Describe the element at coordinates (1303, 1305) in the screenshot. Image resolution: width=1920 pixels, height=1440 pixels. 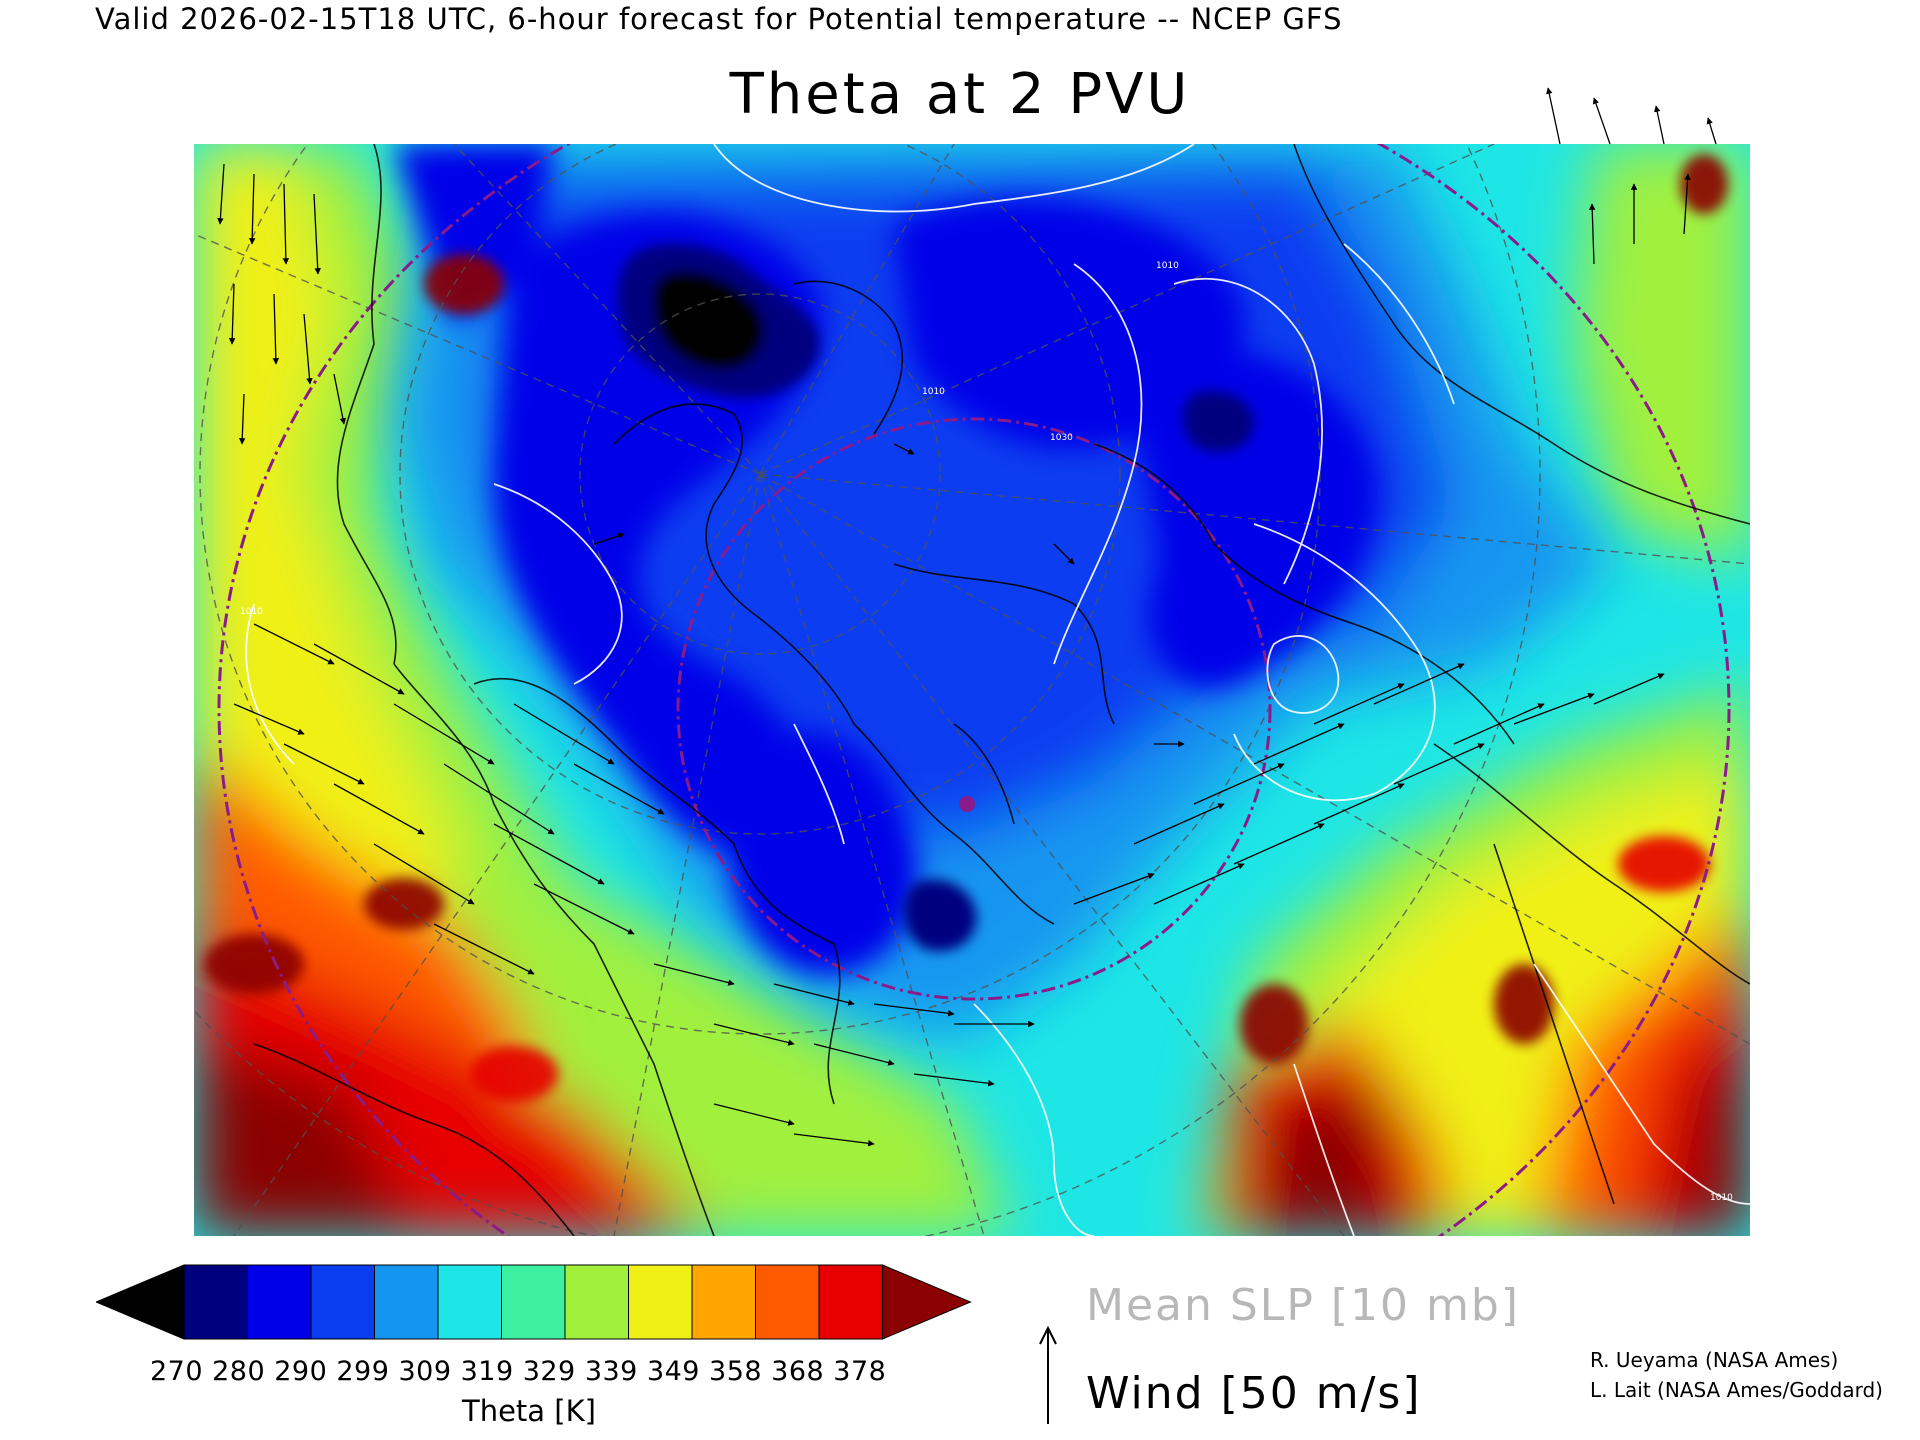
I see `slp-legend-label: Mean SLP [10 mb]` at that location.